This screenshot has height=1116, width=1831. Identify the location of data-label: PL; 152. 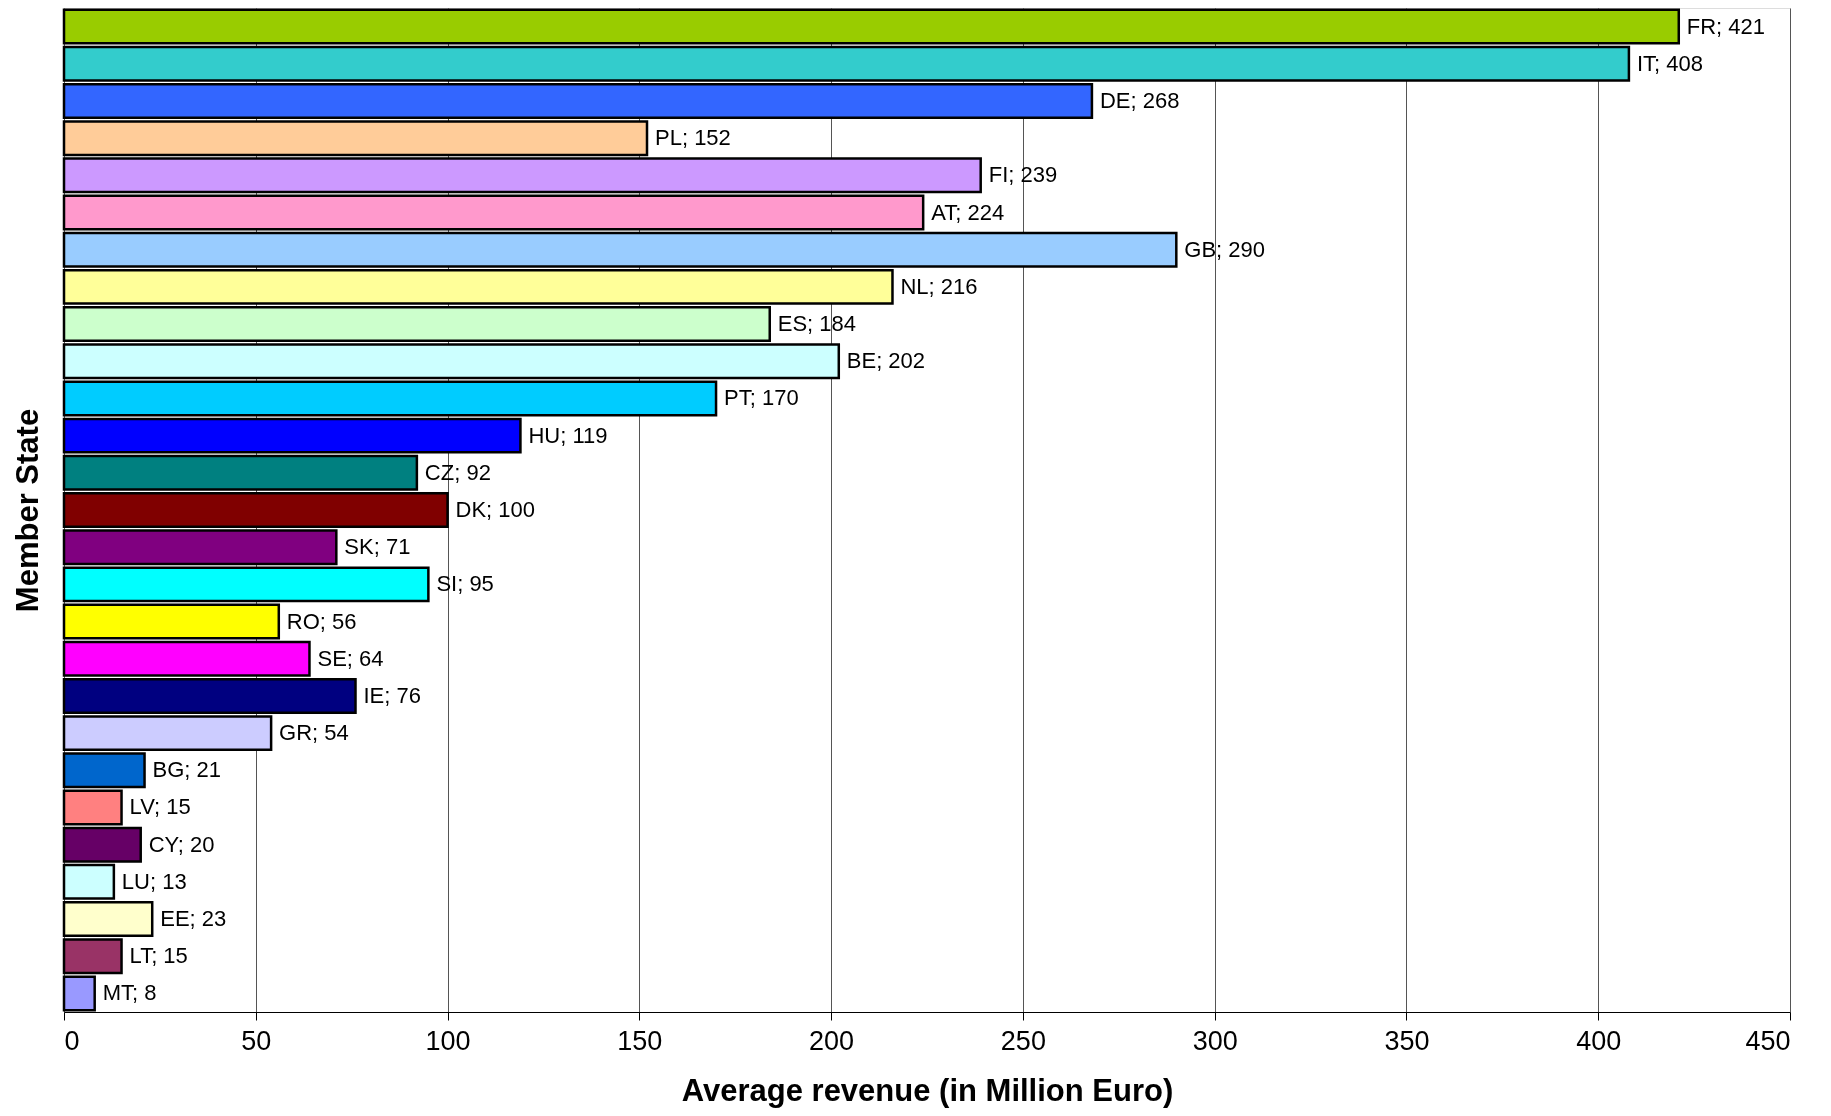
(693, 138).